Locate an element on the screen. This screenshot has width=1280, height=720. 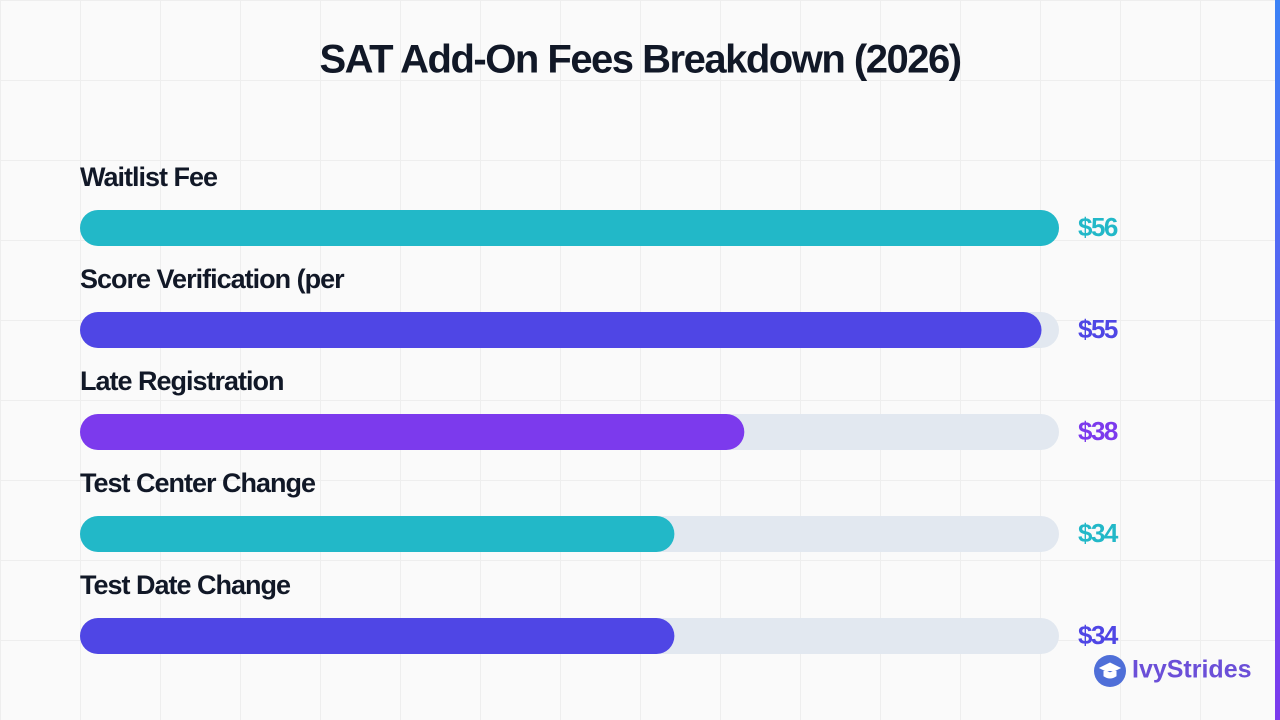
logo-cap is located at coordinates (1110, 670).